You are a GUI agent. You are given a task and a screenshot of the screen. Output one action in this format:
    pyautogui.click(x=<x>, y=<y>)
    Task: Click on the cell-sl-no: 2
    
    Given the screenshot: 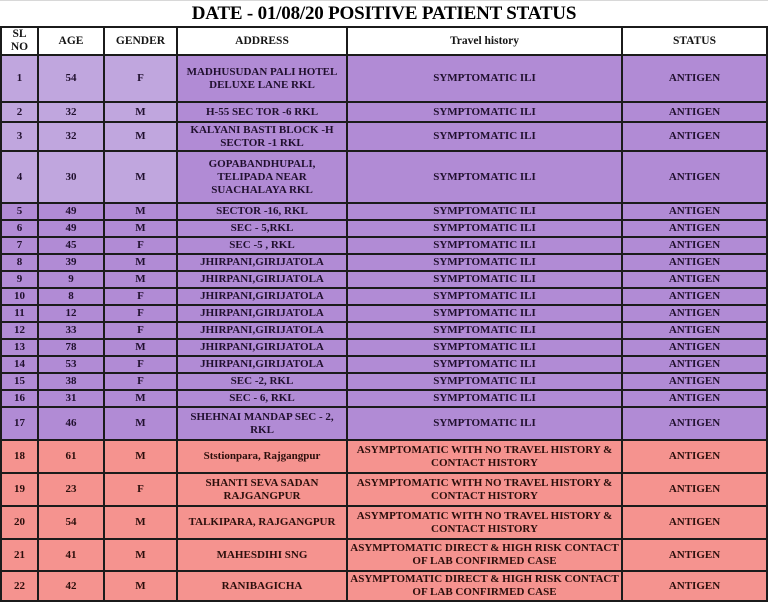 What is the action you would take?
    pyautogui.click(x=19, y=112)
    